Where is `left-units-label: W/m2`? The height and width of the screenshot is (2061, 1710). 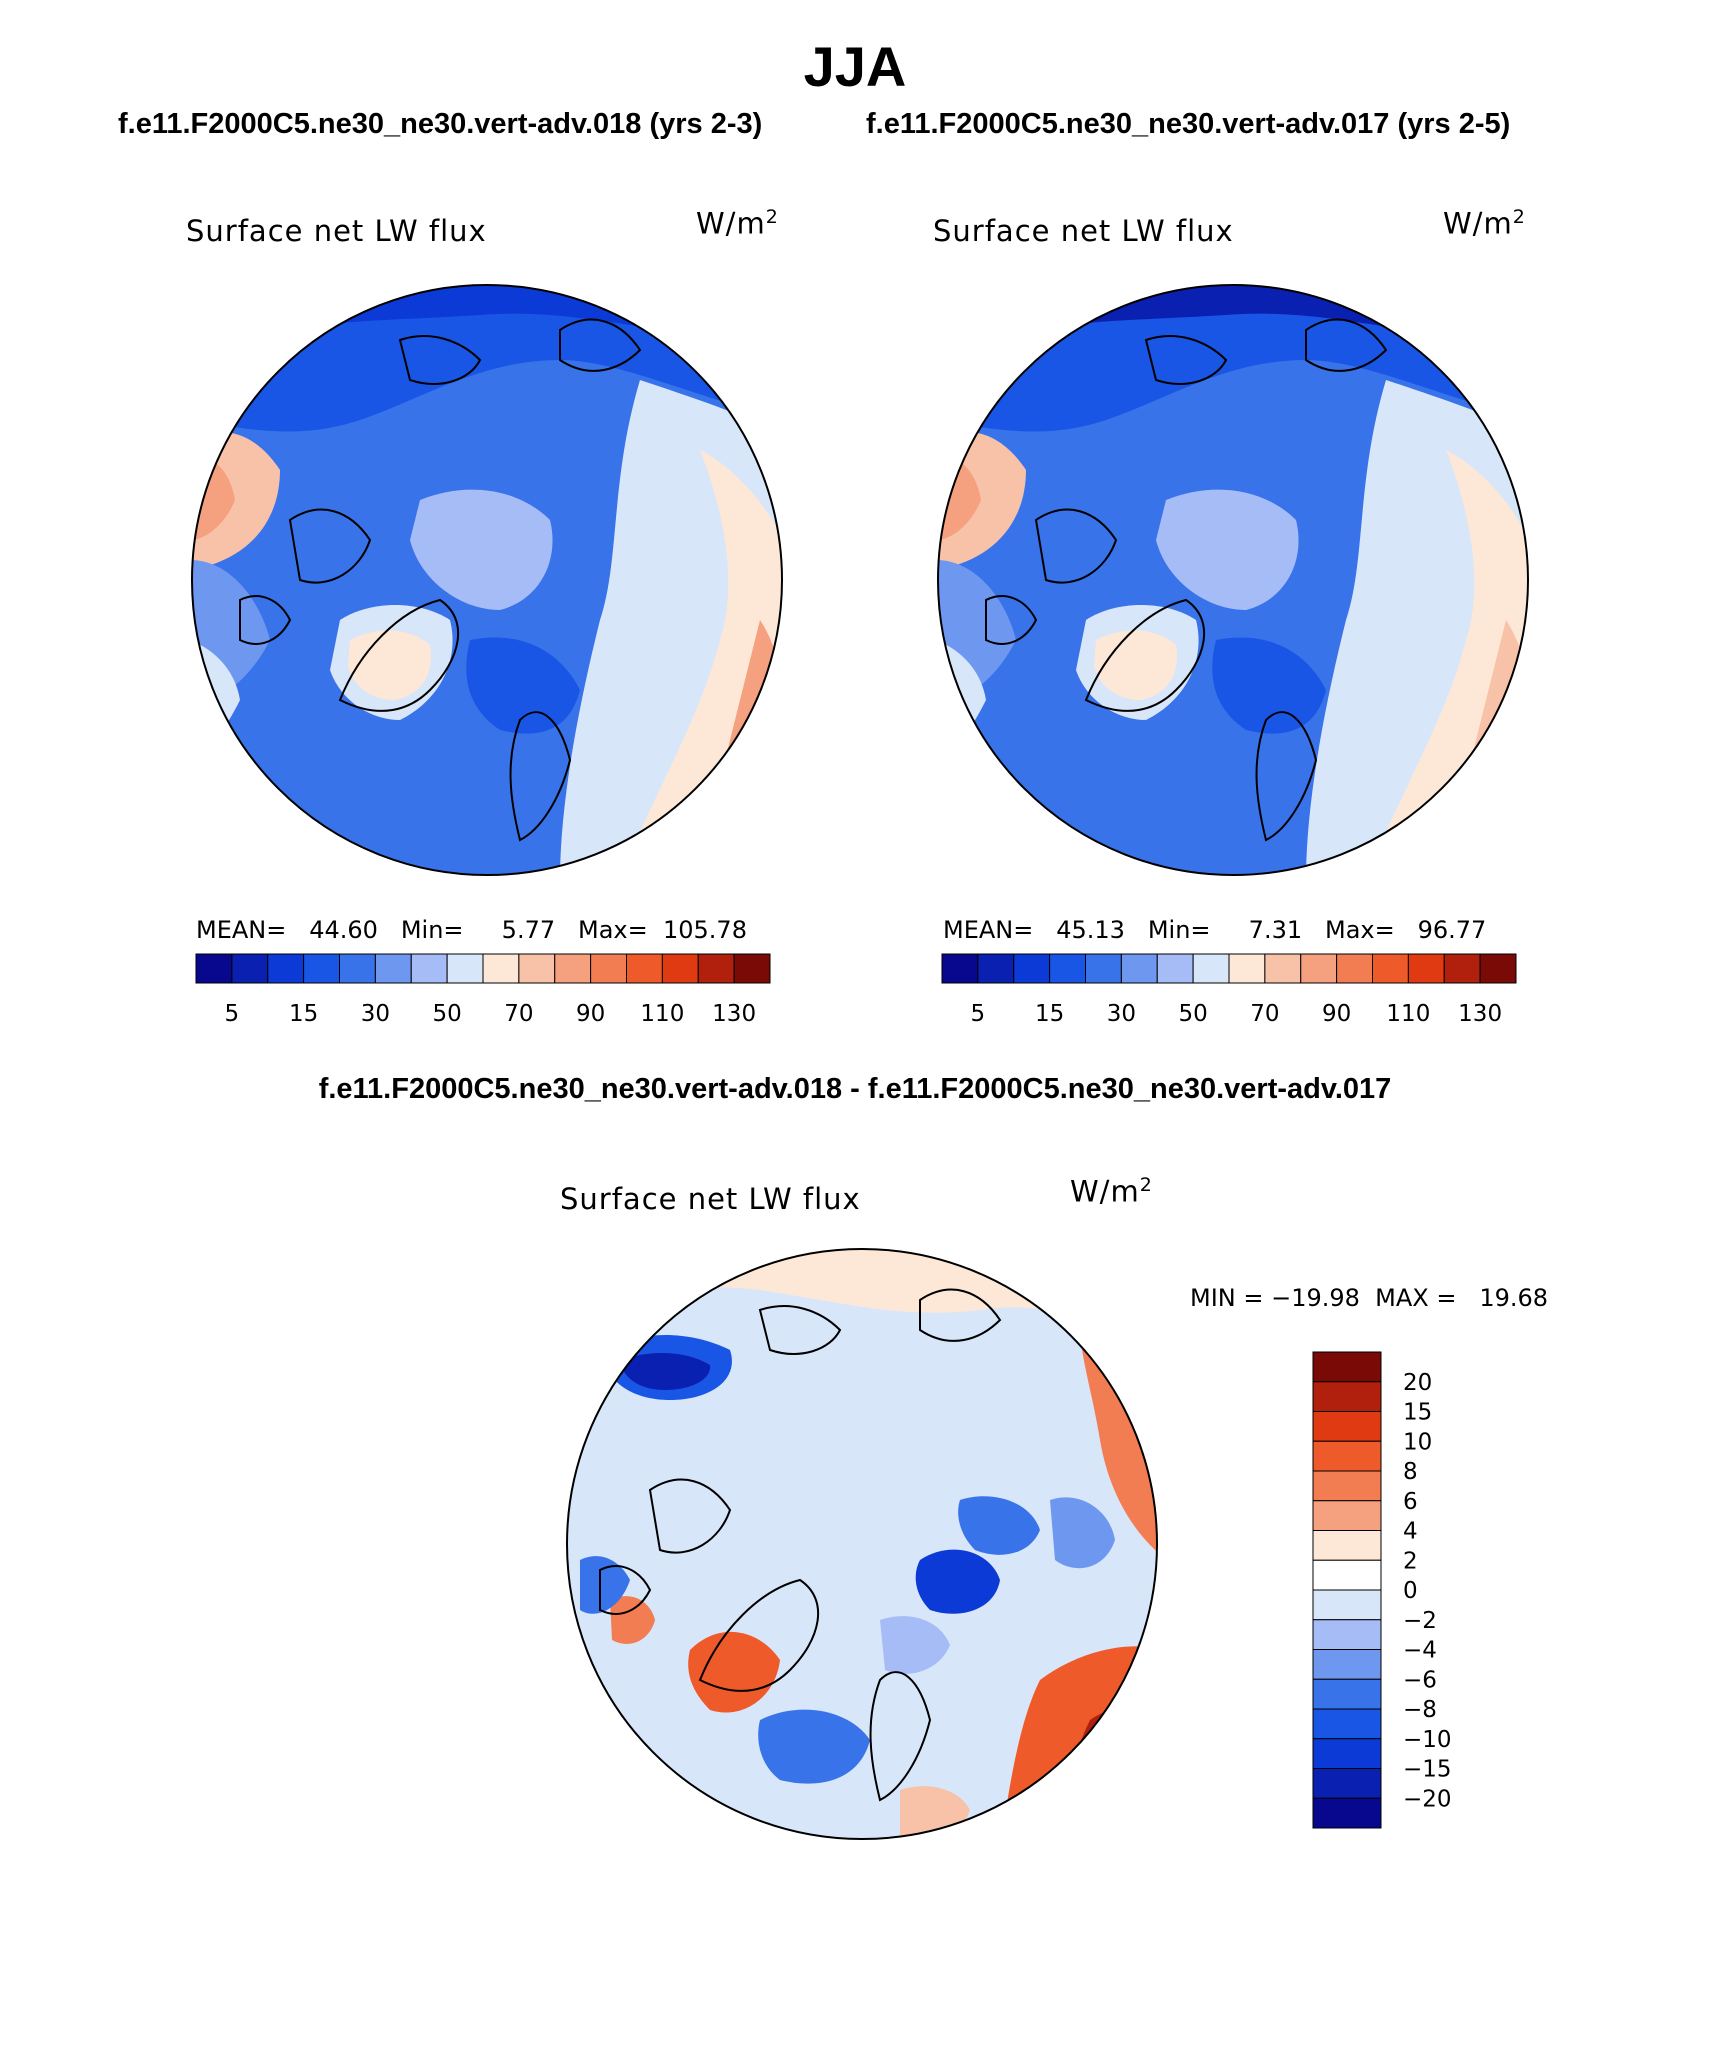
left-units-label: W/m2 is located at coordinates (737, 223).